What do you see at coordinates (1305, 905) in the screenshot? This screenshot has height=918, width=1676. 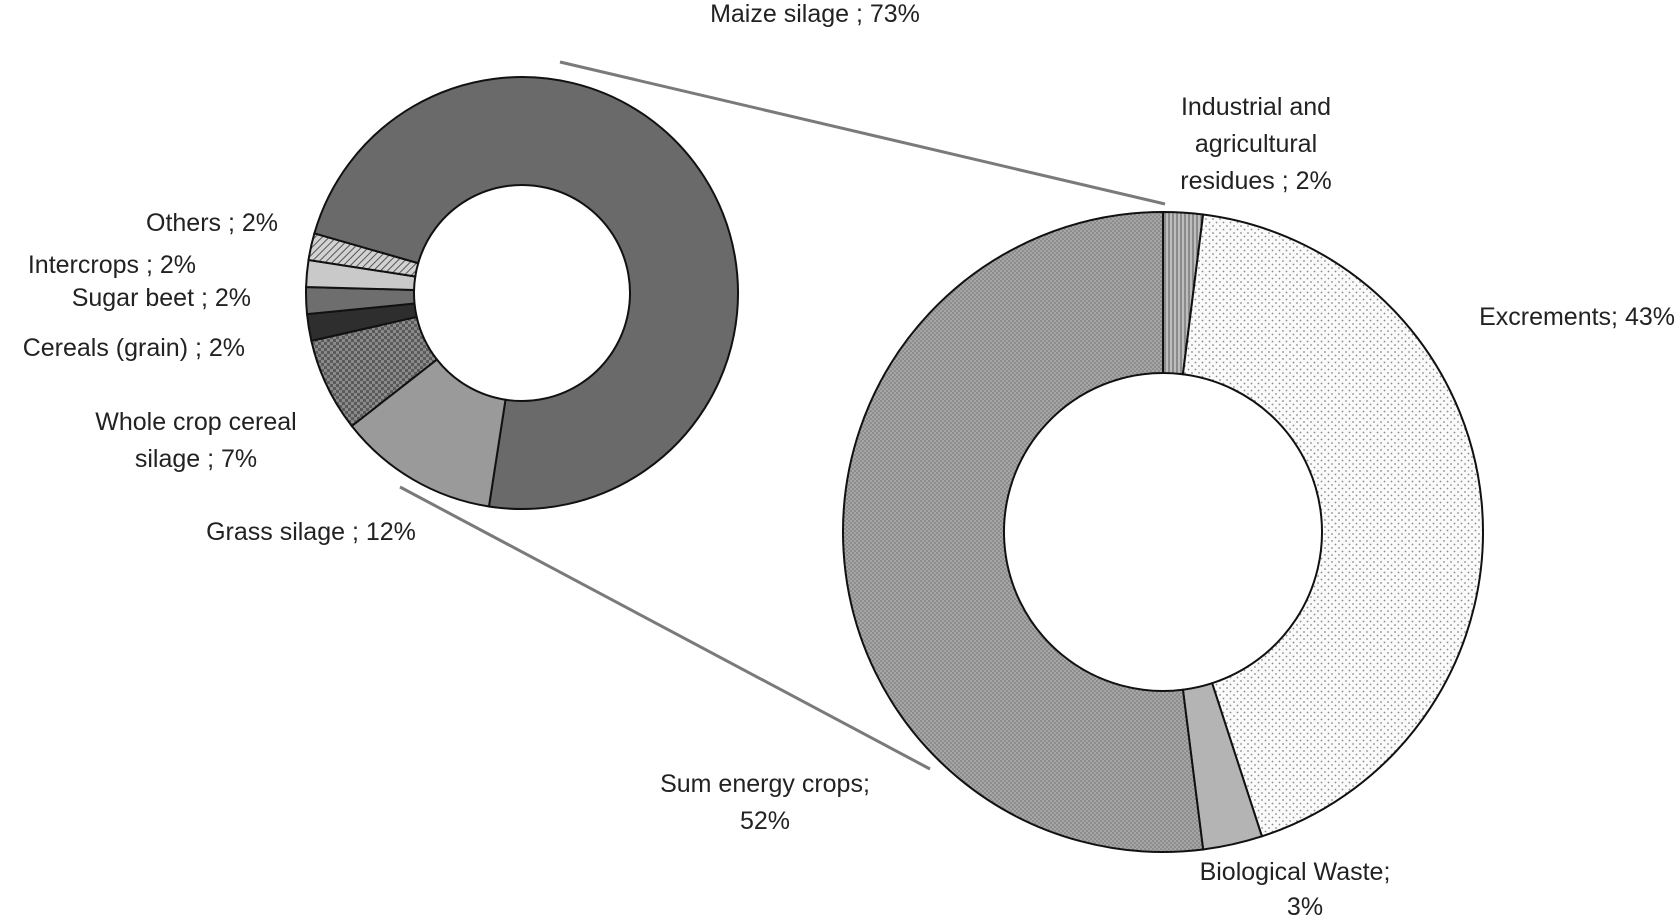 I see `label-biological-waste-line2: 3%` at bounding box center [1305, 905].